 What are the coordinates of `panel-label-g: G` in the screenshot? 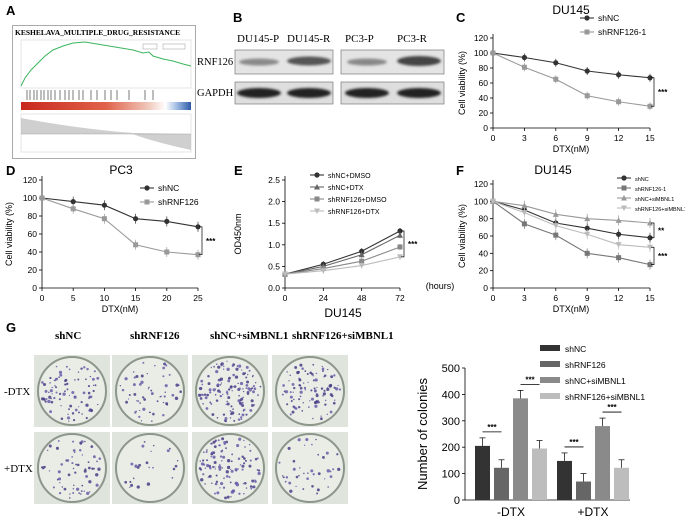 It's located at (11, 327).